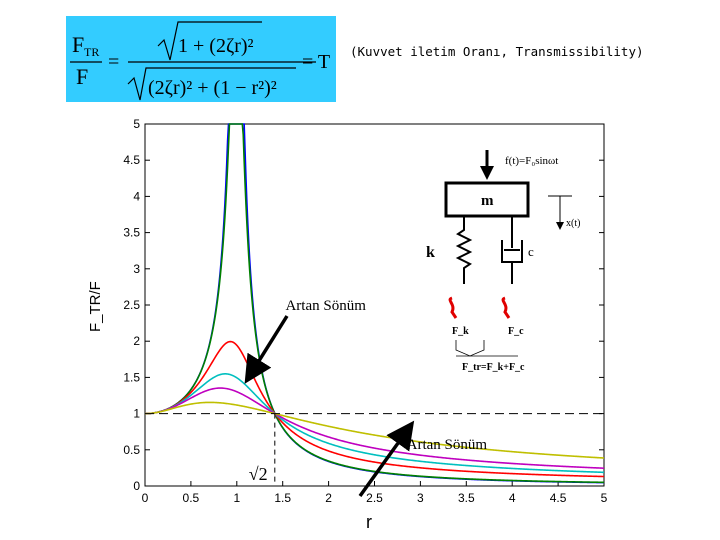 The height and width of the screenshot is (540, 720). I want to click on annotation-increasing-damping-1: Artan Sönüm, so click(325, 306).